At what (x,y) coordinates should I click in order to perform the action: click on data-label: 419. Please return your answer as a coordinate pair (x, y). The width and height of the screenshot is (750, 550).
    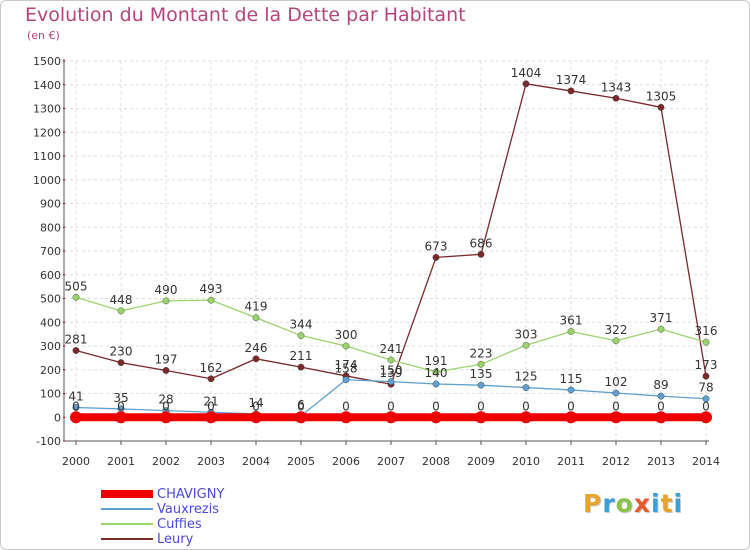
    Looking at the image, I should click on (256, 307).